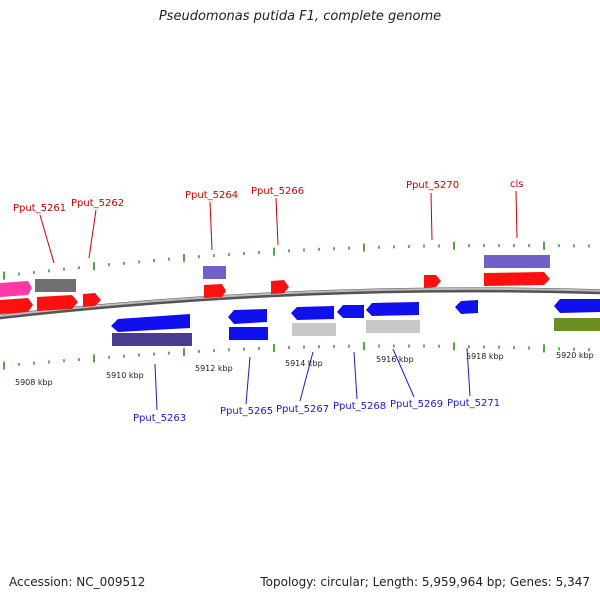  I want to click on cds-reverse-right, so click(577, 306).